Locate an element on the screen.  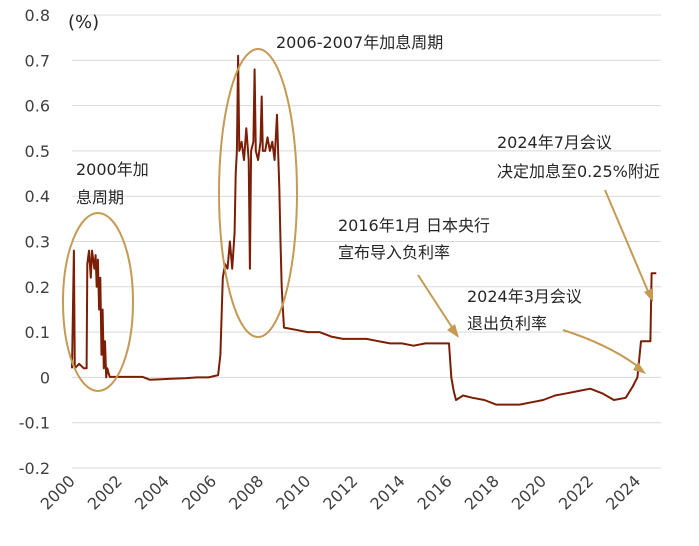
y-tick-label: 0.5 is located at coordinates (37, 151).